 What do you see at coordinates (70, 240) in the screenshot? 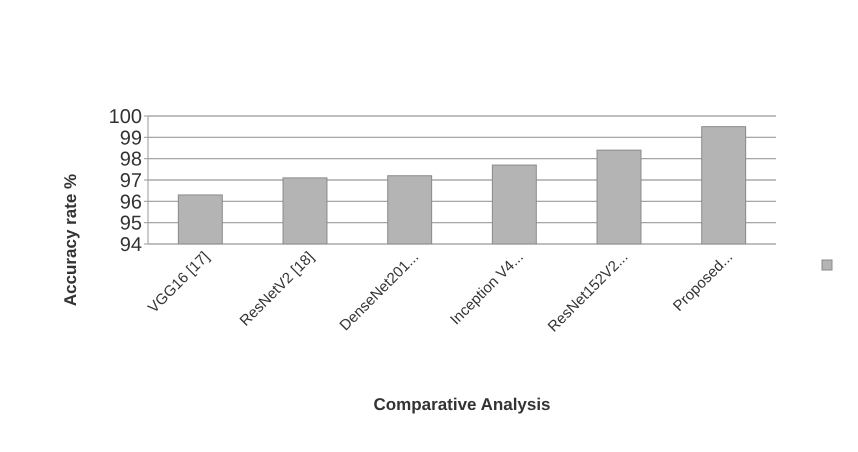
I see `y-axis-title: Accuracy rate %` at bounding box center [70, 240].